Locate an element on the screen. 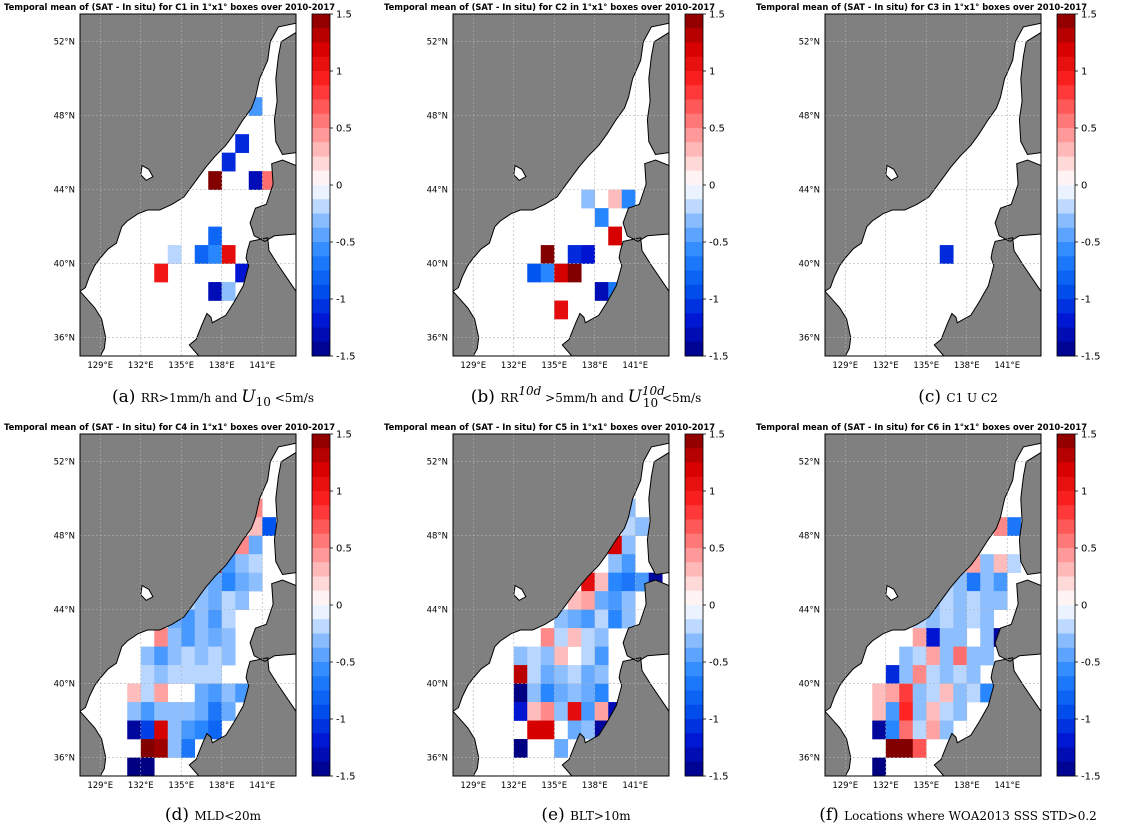 This screenshot has height=834, width=1127. colorbar-tick-label: 1 is located at coordinates (712, 492).